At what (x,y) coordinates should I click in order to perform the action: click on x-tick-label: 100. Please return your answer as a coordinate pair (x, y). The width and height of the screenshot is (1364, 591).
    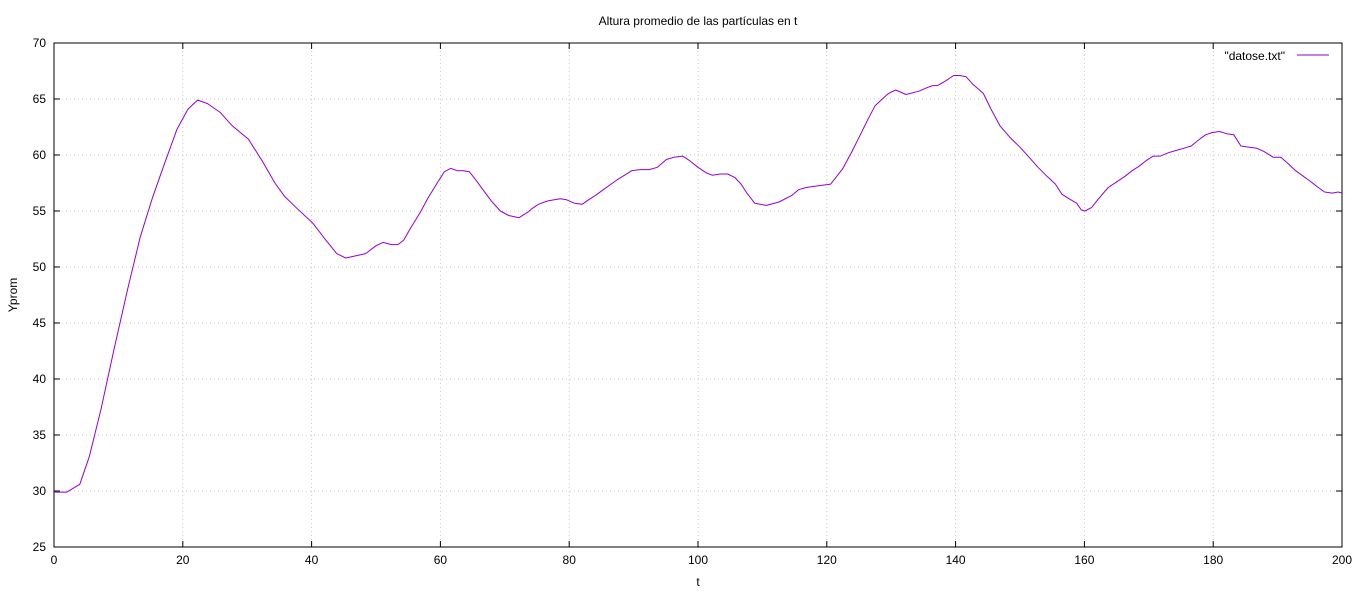
    Looking at the image, I should click on (698, 560).